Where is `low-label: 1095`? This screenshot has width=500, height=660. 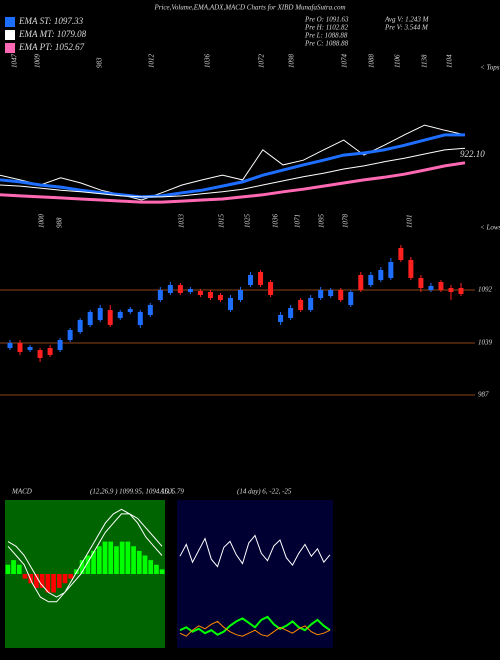
low-label: 1095 is located at coordinates (322, 221).